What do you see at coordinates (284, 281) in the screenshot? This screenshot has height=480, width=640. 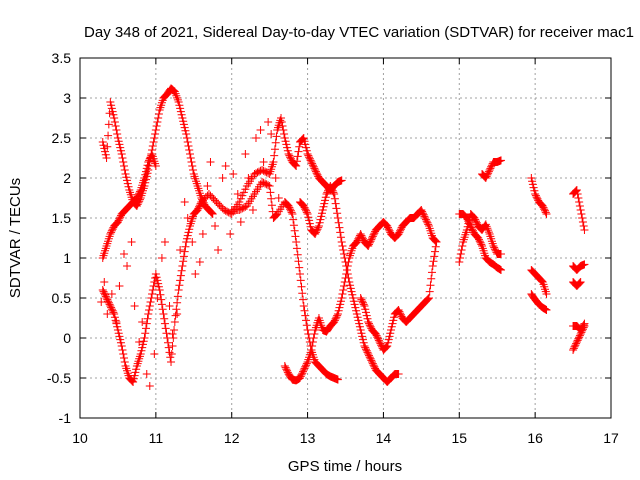 I see `series-trace-e` at bounding box center [284, 281].